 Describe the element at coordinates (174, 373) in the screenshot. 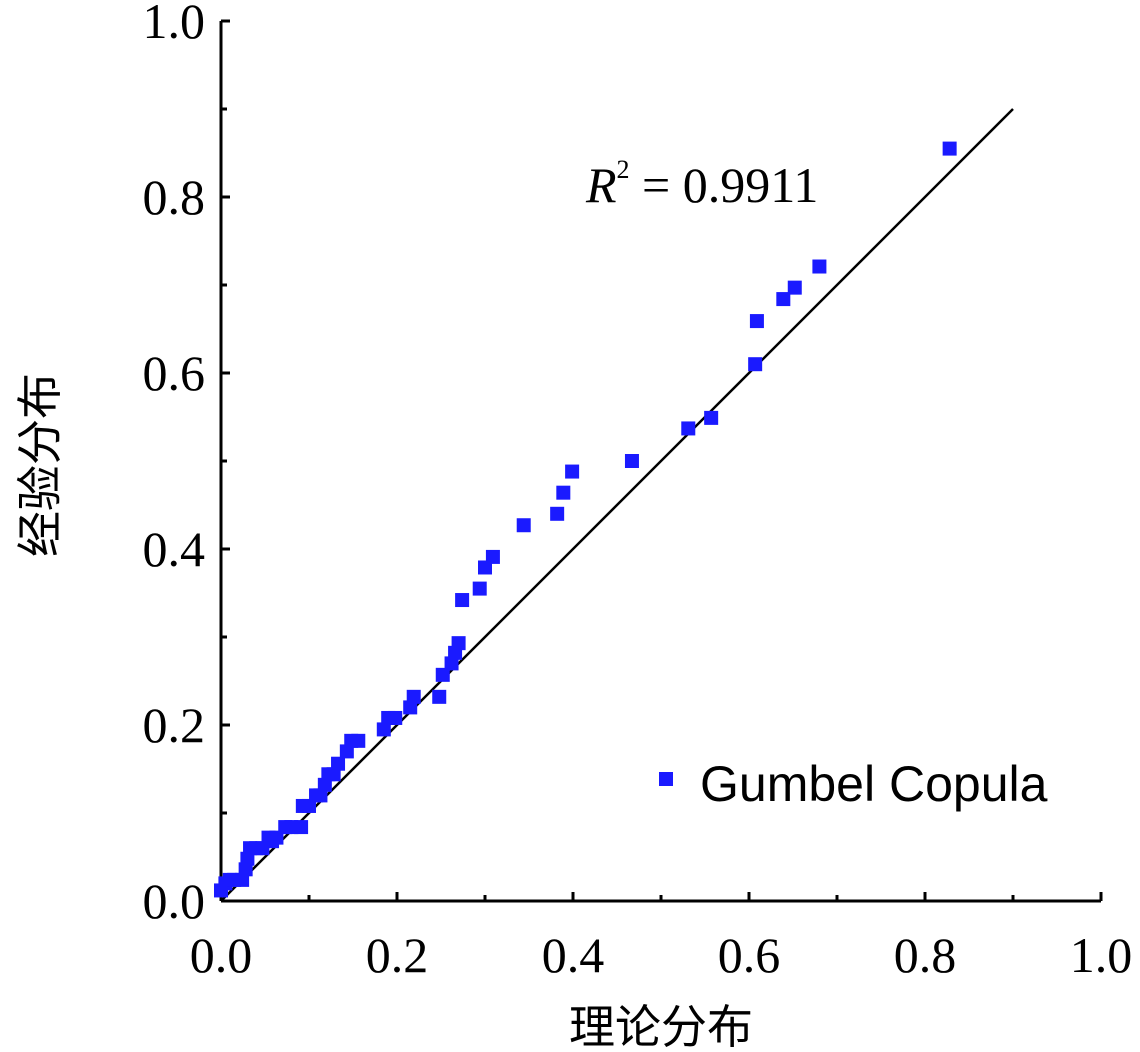

I see `y-tick-label: 0.6` at that location.